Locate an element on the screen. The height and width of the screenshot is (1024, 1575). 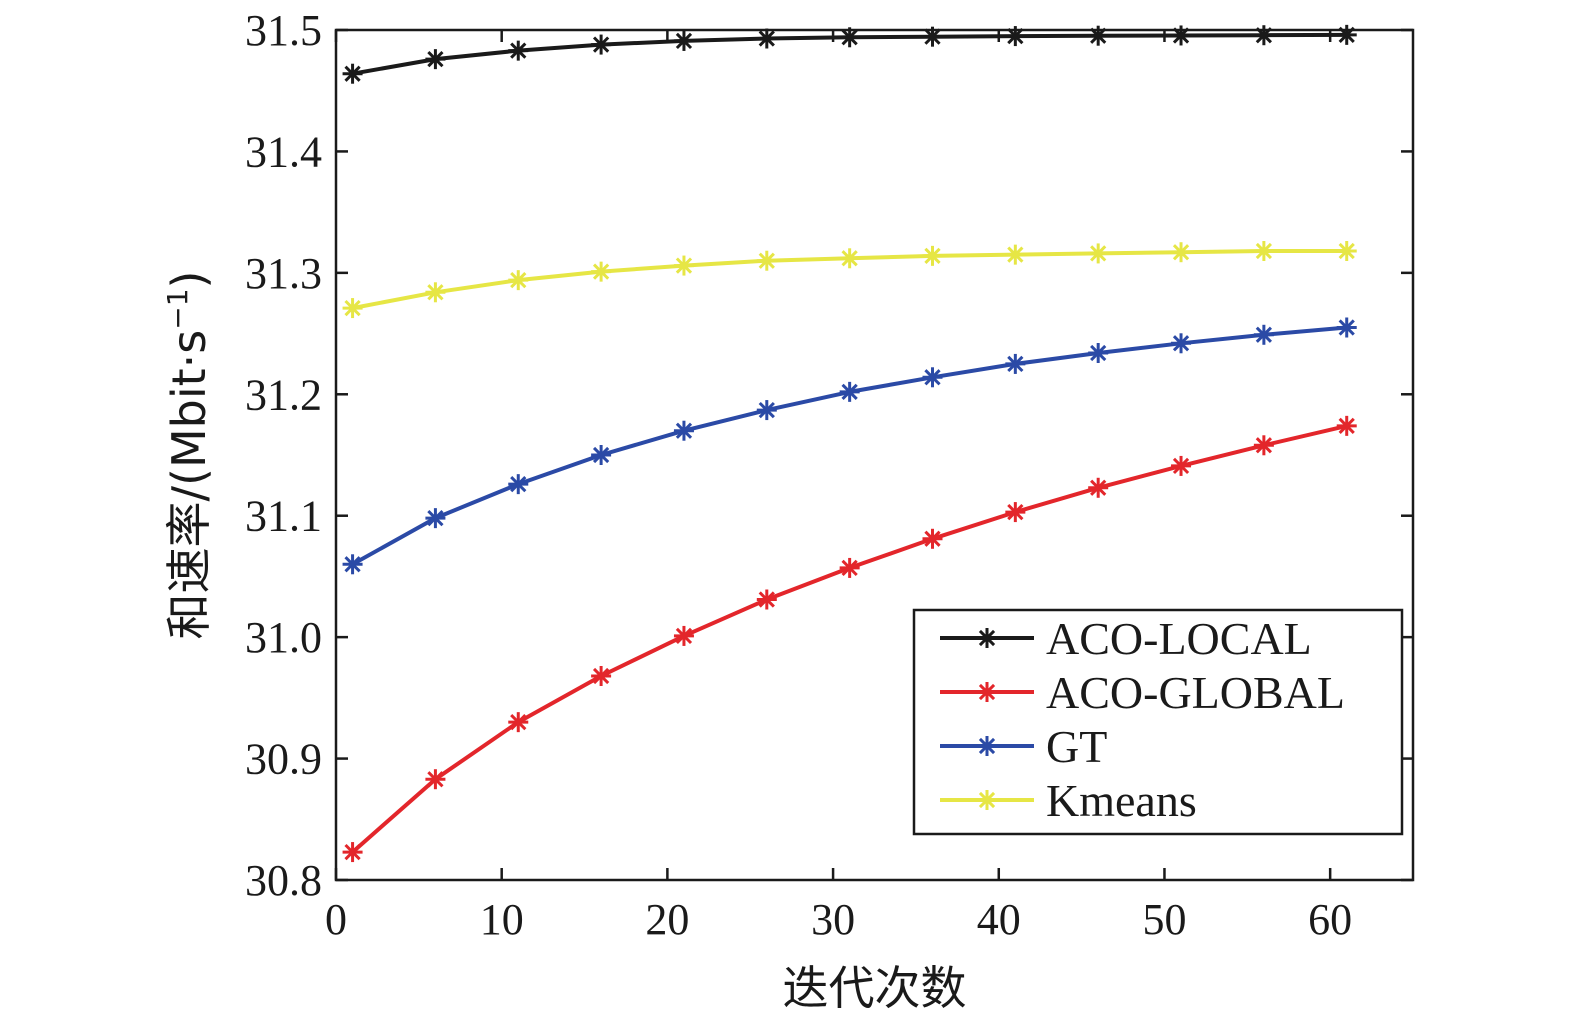
x-tick-label: 30 is located at coordinates (833, 919).